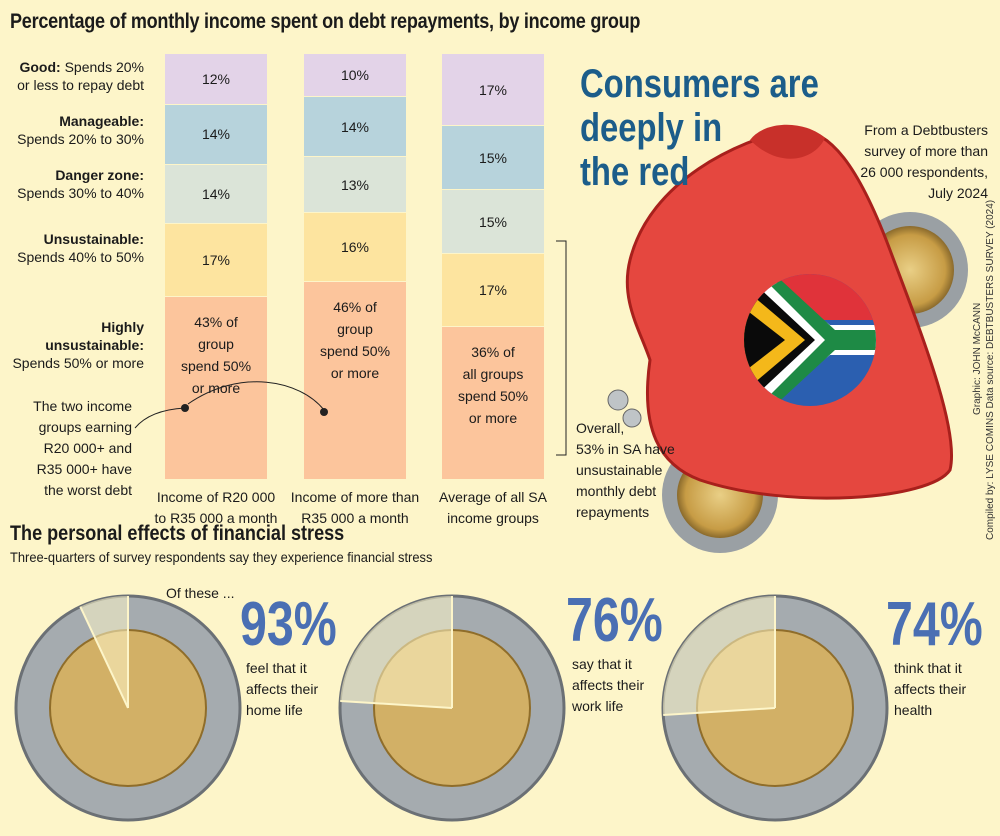 The image size is (1000, 836). I want to click on effect-work-label: say that it affects their work life, so click(608, 685).